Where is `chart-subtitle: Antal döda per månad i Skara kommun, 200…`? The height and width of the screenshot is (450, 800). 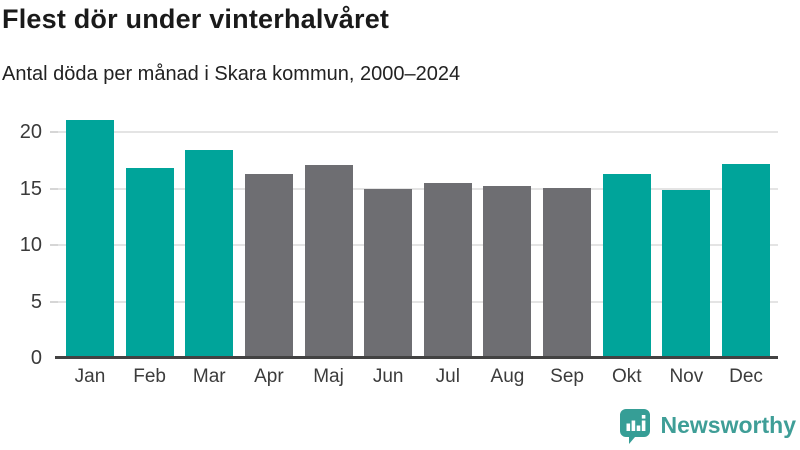
chart-subtitle: Antal döda per månad i Skara kommun, 200… is located at coordinates (231, 74).